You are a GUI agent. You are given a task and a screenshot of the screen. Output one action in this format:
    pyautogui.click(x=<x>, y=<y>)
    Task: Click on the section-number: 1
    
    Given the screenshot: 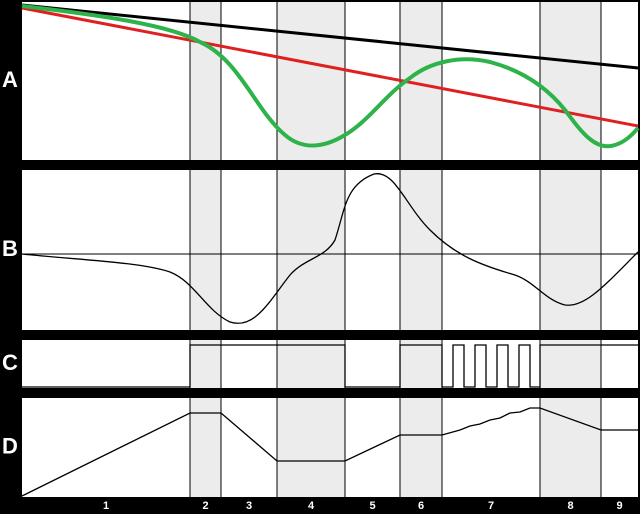 What is the action you would take?
    pyautogui.click(x=106, y=506)
    